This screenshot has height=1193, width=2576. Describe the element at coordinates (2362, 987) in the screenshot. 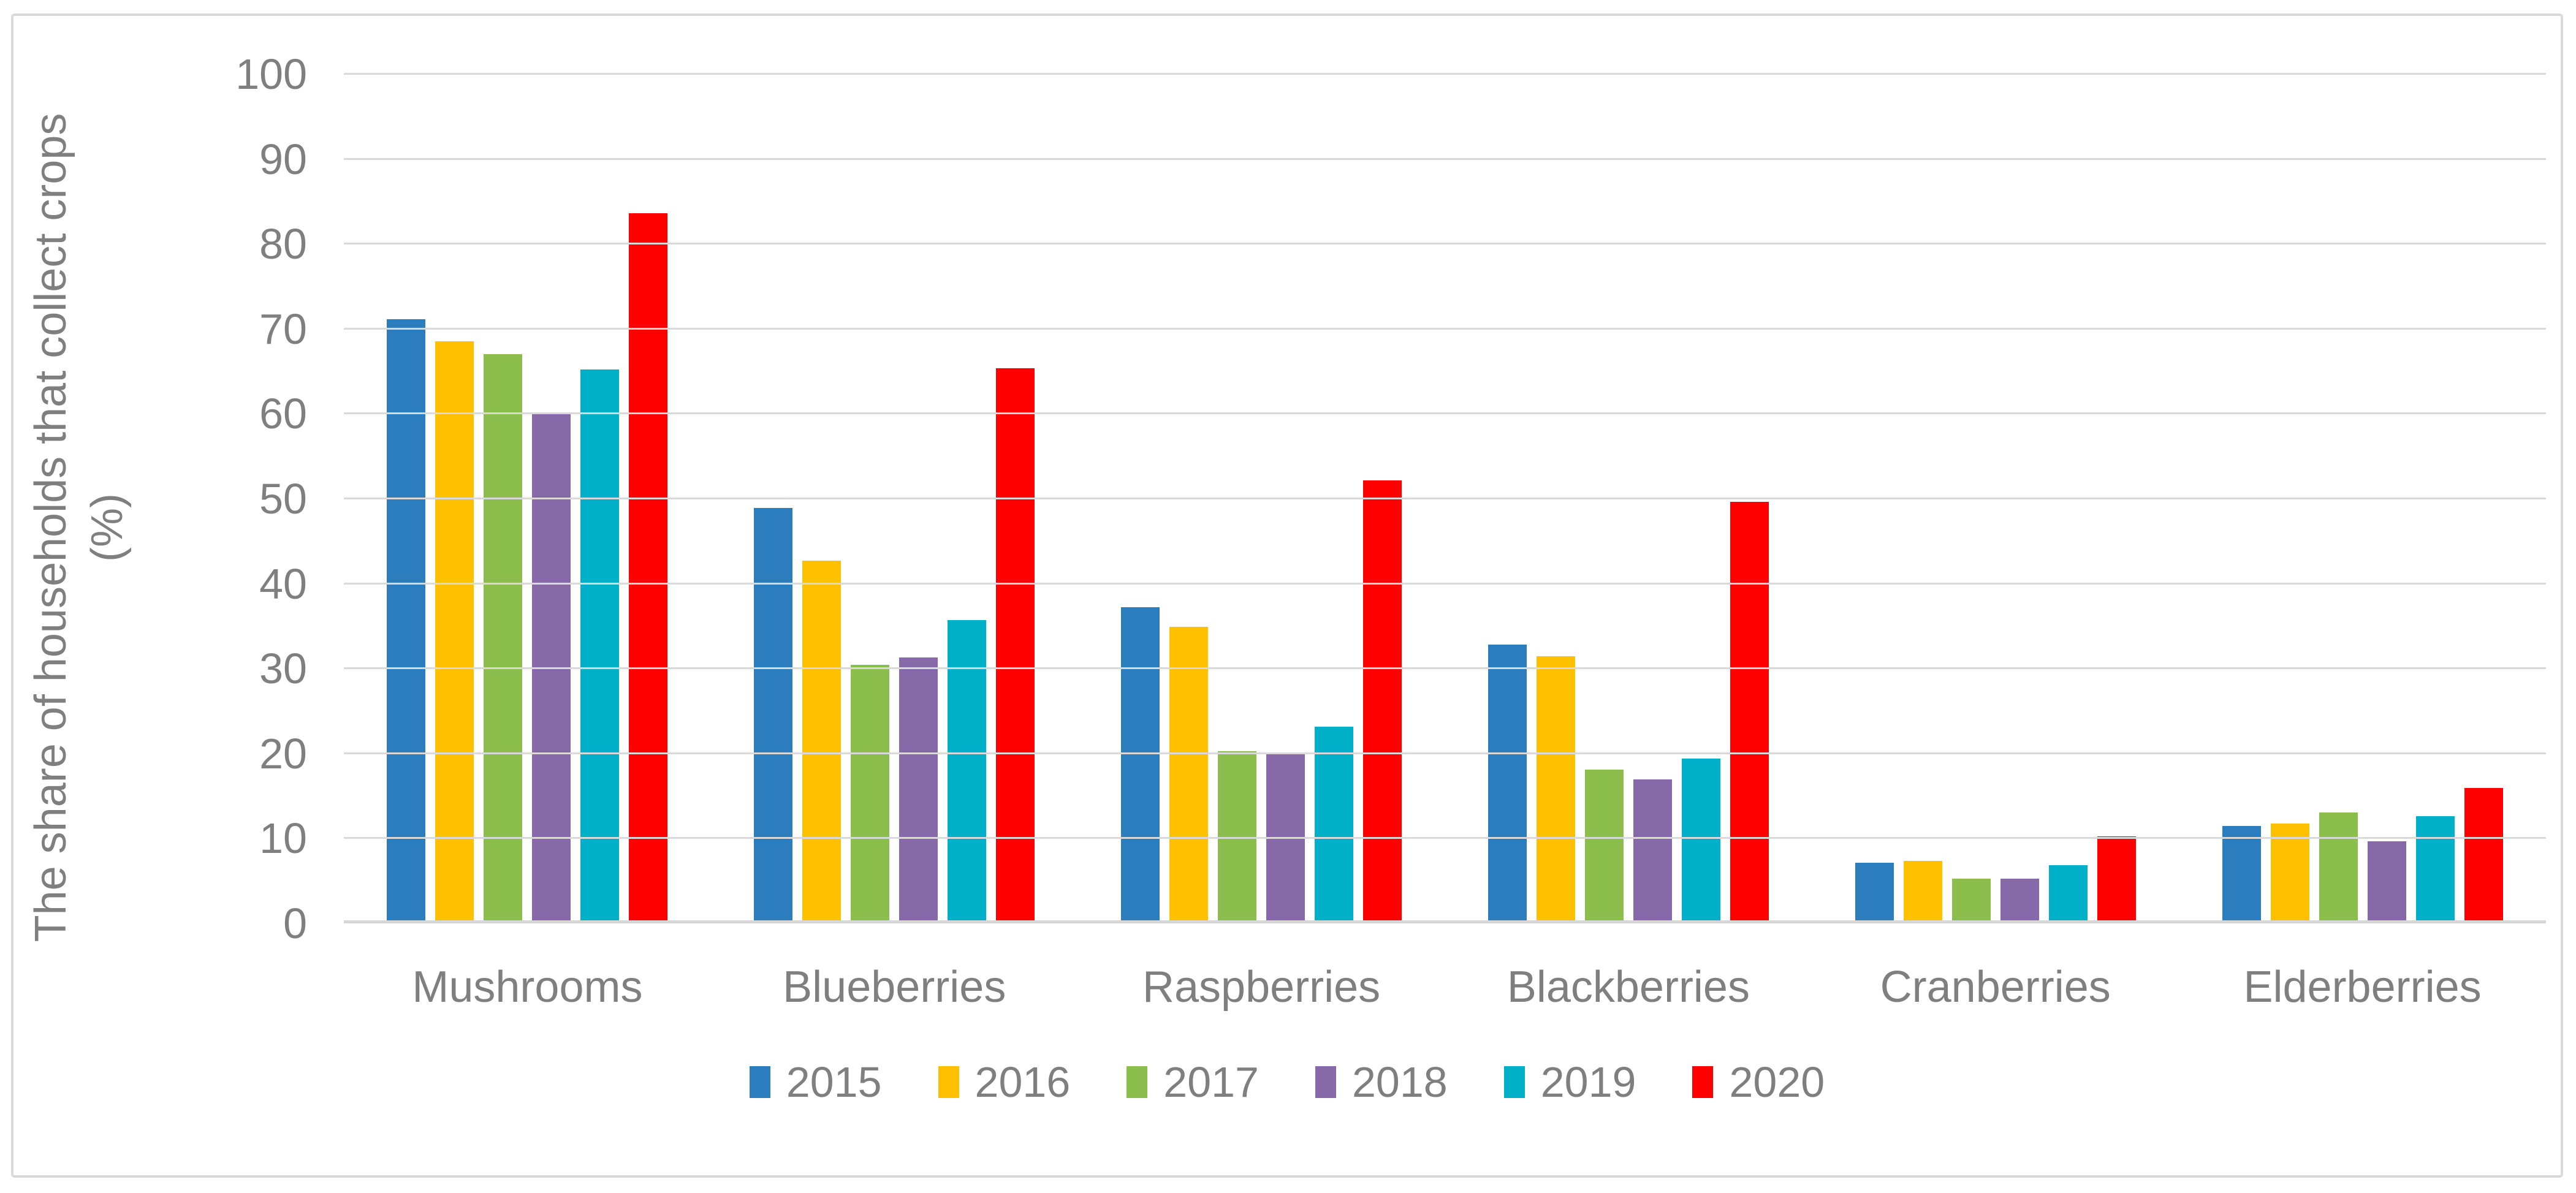

I see `category-label-elderberries: Elderberries` at that location.